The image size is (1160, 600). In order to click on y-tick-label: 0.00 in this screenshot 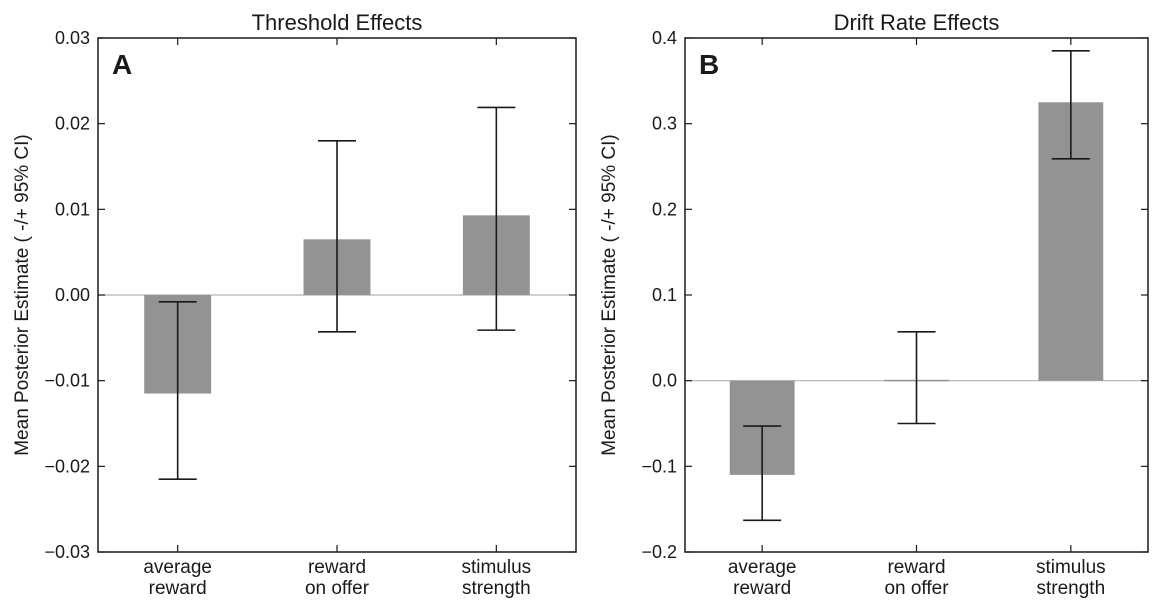, I will do `click(72, 295)`.